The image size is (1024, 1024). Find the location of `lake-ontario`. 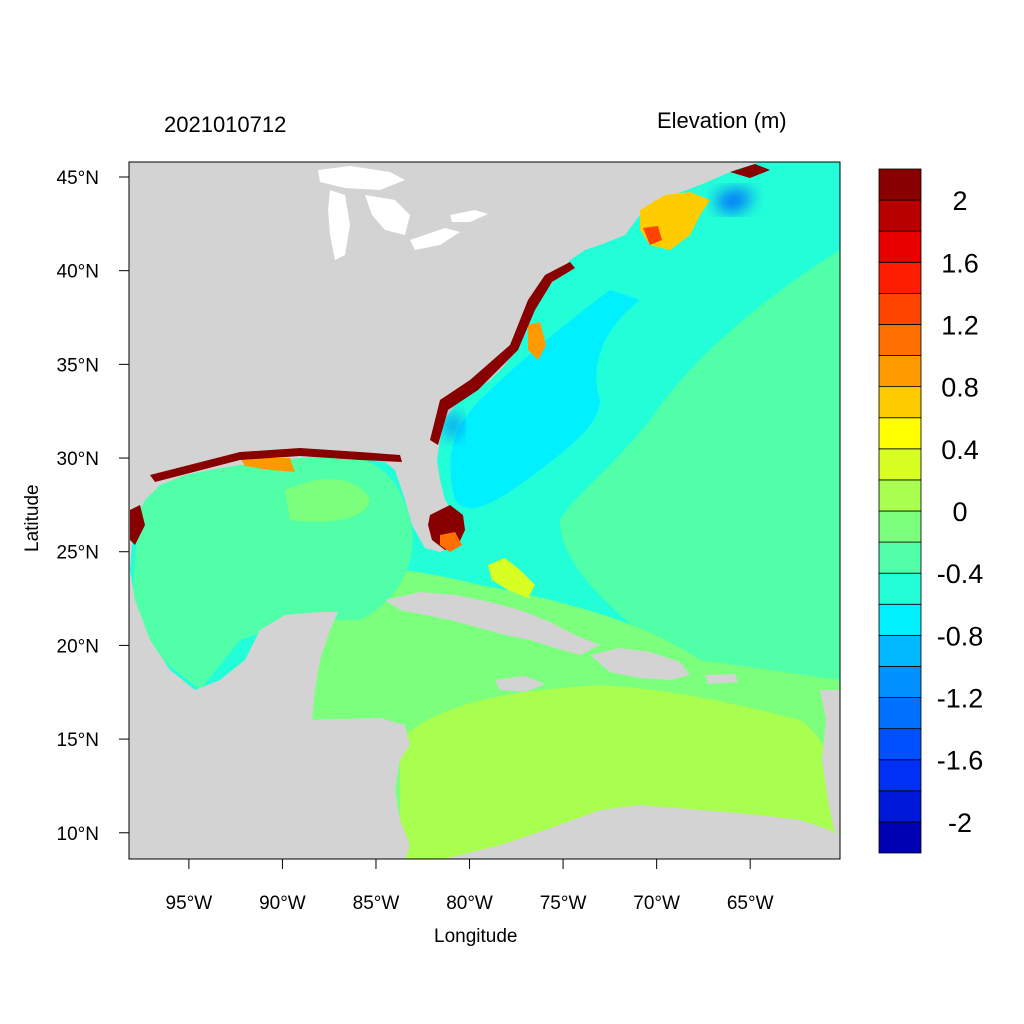

lake-ontario is located at coordinates (469, 216).